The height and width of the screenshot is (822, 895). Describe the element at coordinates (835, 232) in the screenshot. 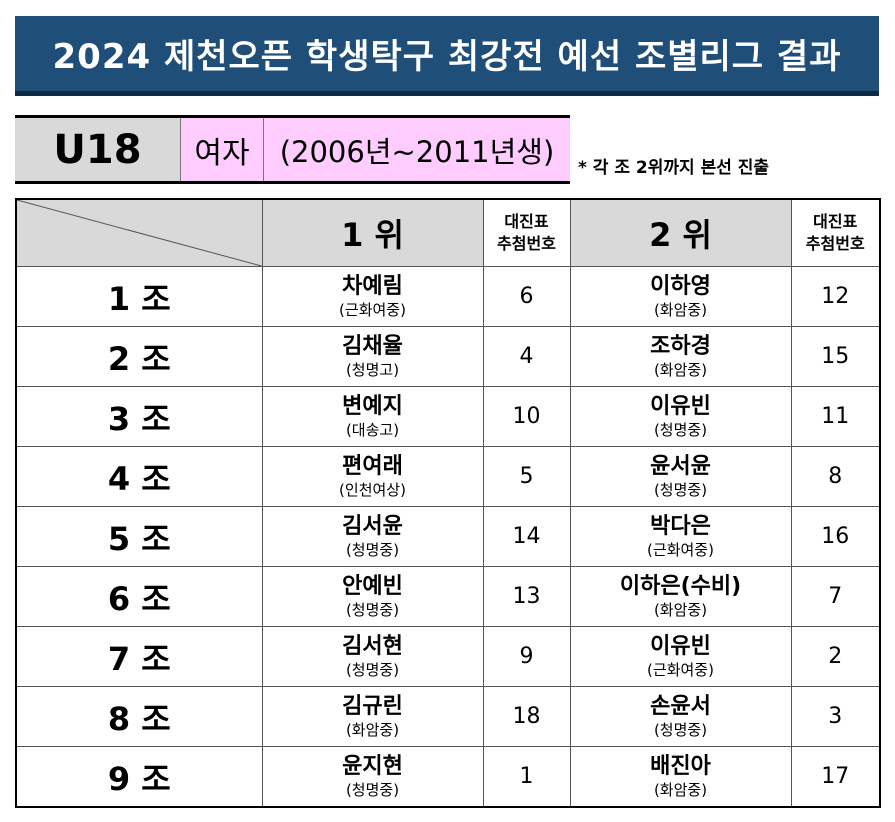

I see `header-second-draw: 대진표 추첨번호` at that location.